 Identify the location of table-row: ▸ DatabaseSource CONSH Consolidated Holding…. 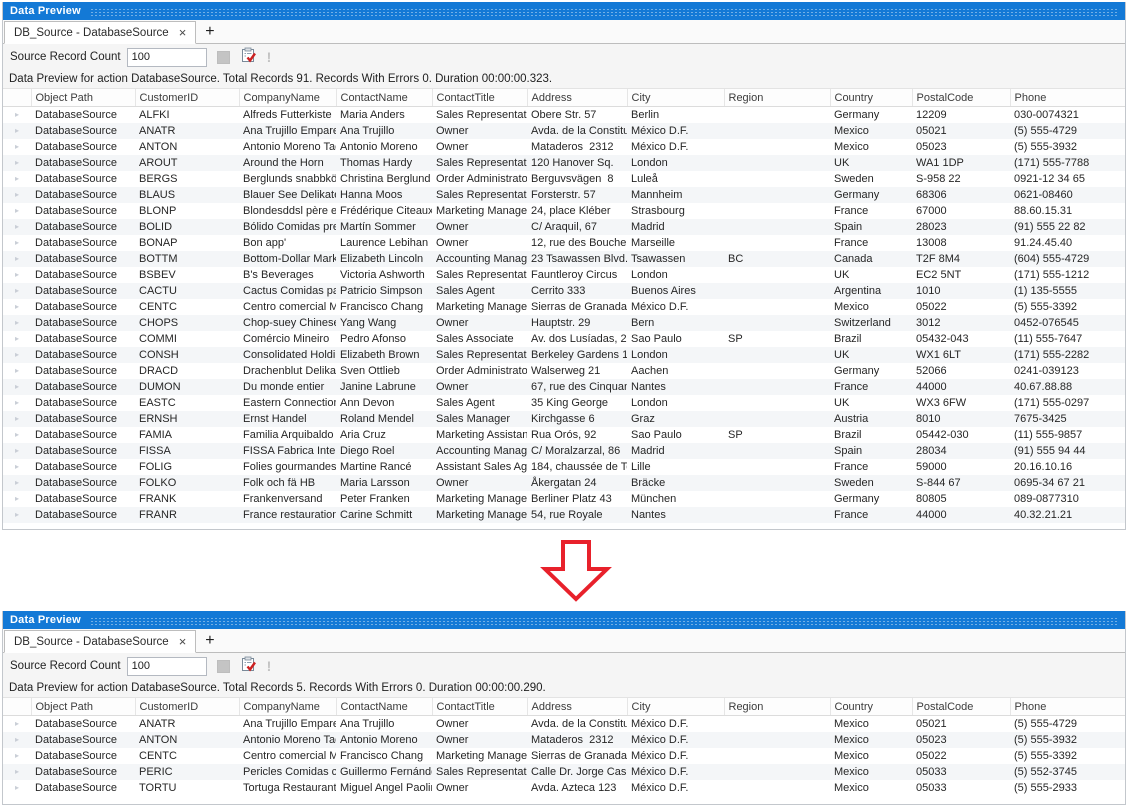
(564, 355).